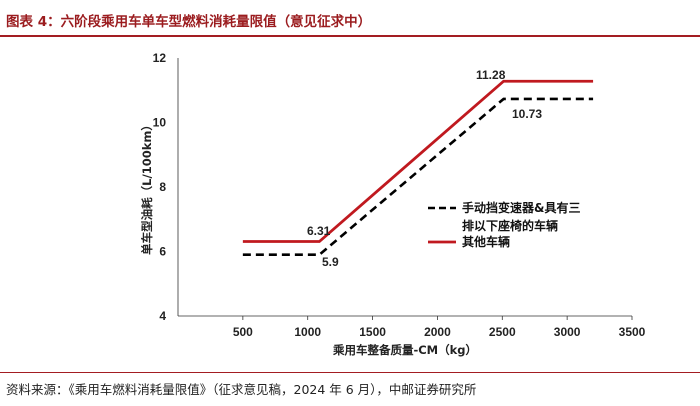 The width and height of the screenshot is (700, 406). Describe the element at coordinates (189, 22) in the screenshot. I see `figure-title: 图表 4：六阶段乘用车单车型燃料消耗量限值（意见征求中）` at that location.